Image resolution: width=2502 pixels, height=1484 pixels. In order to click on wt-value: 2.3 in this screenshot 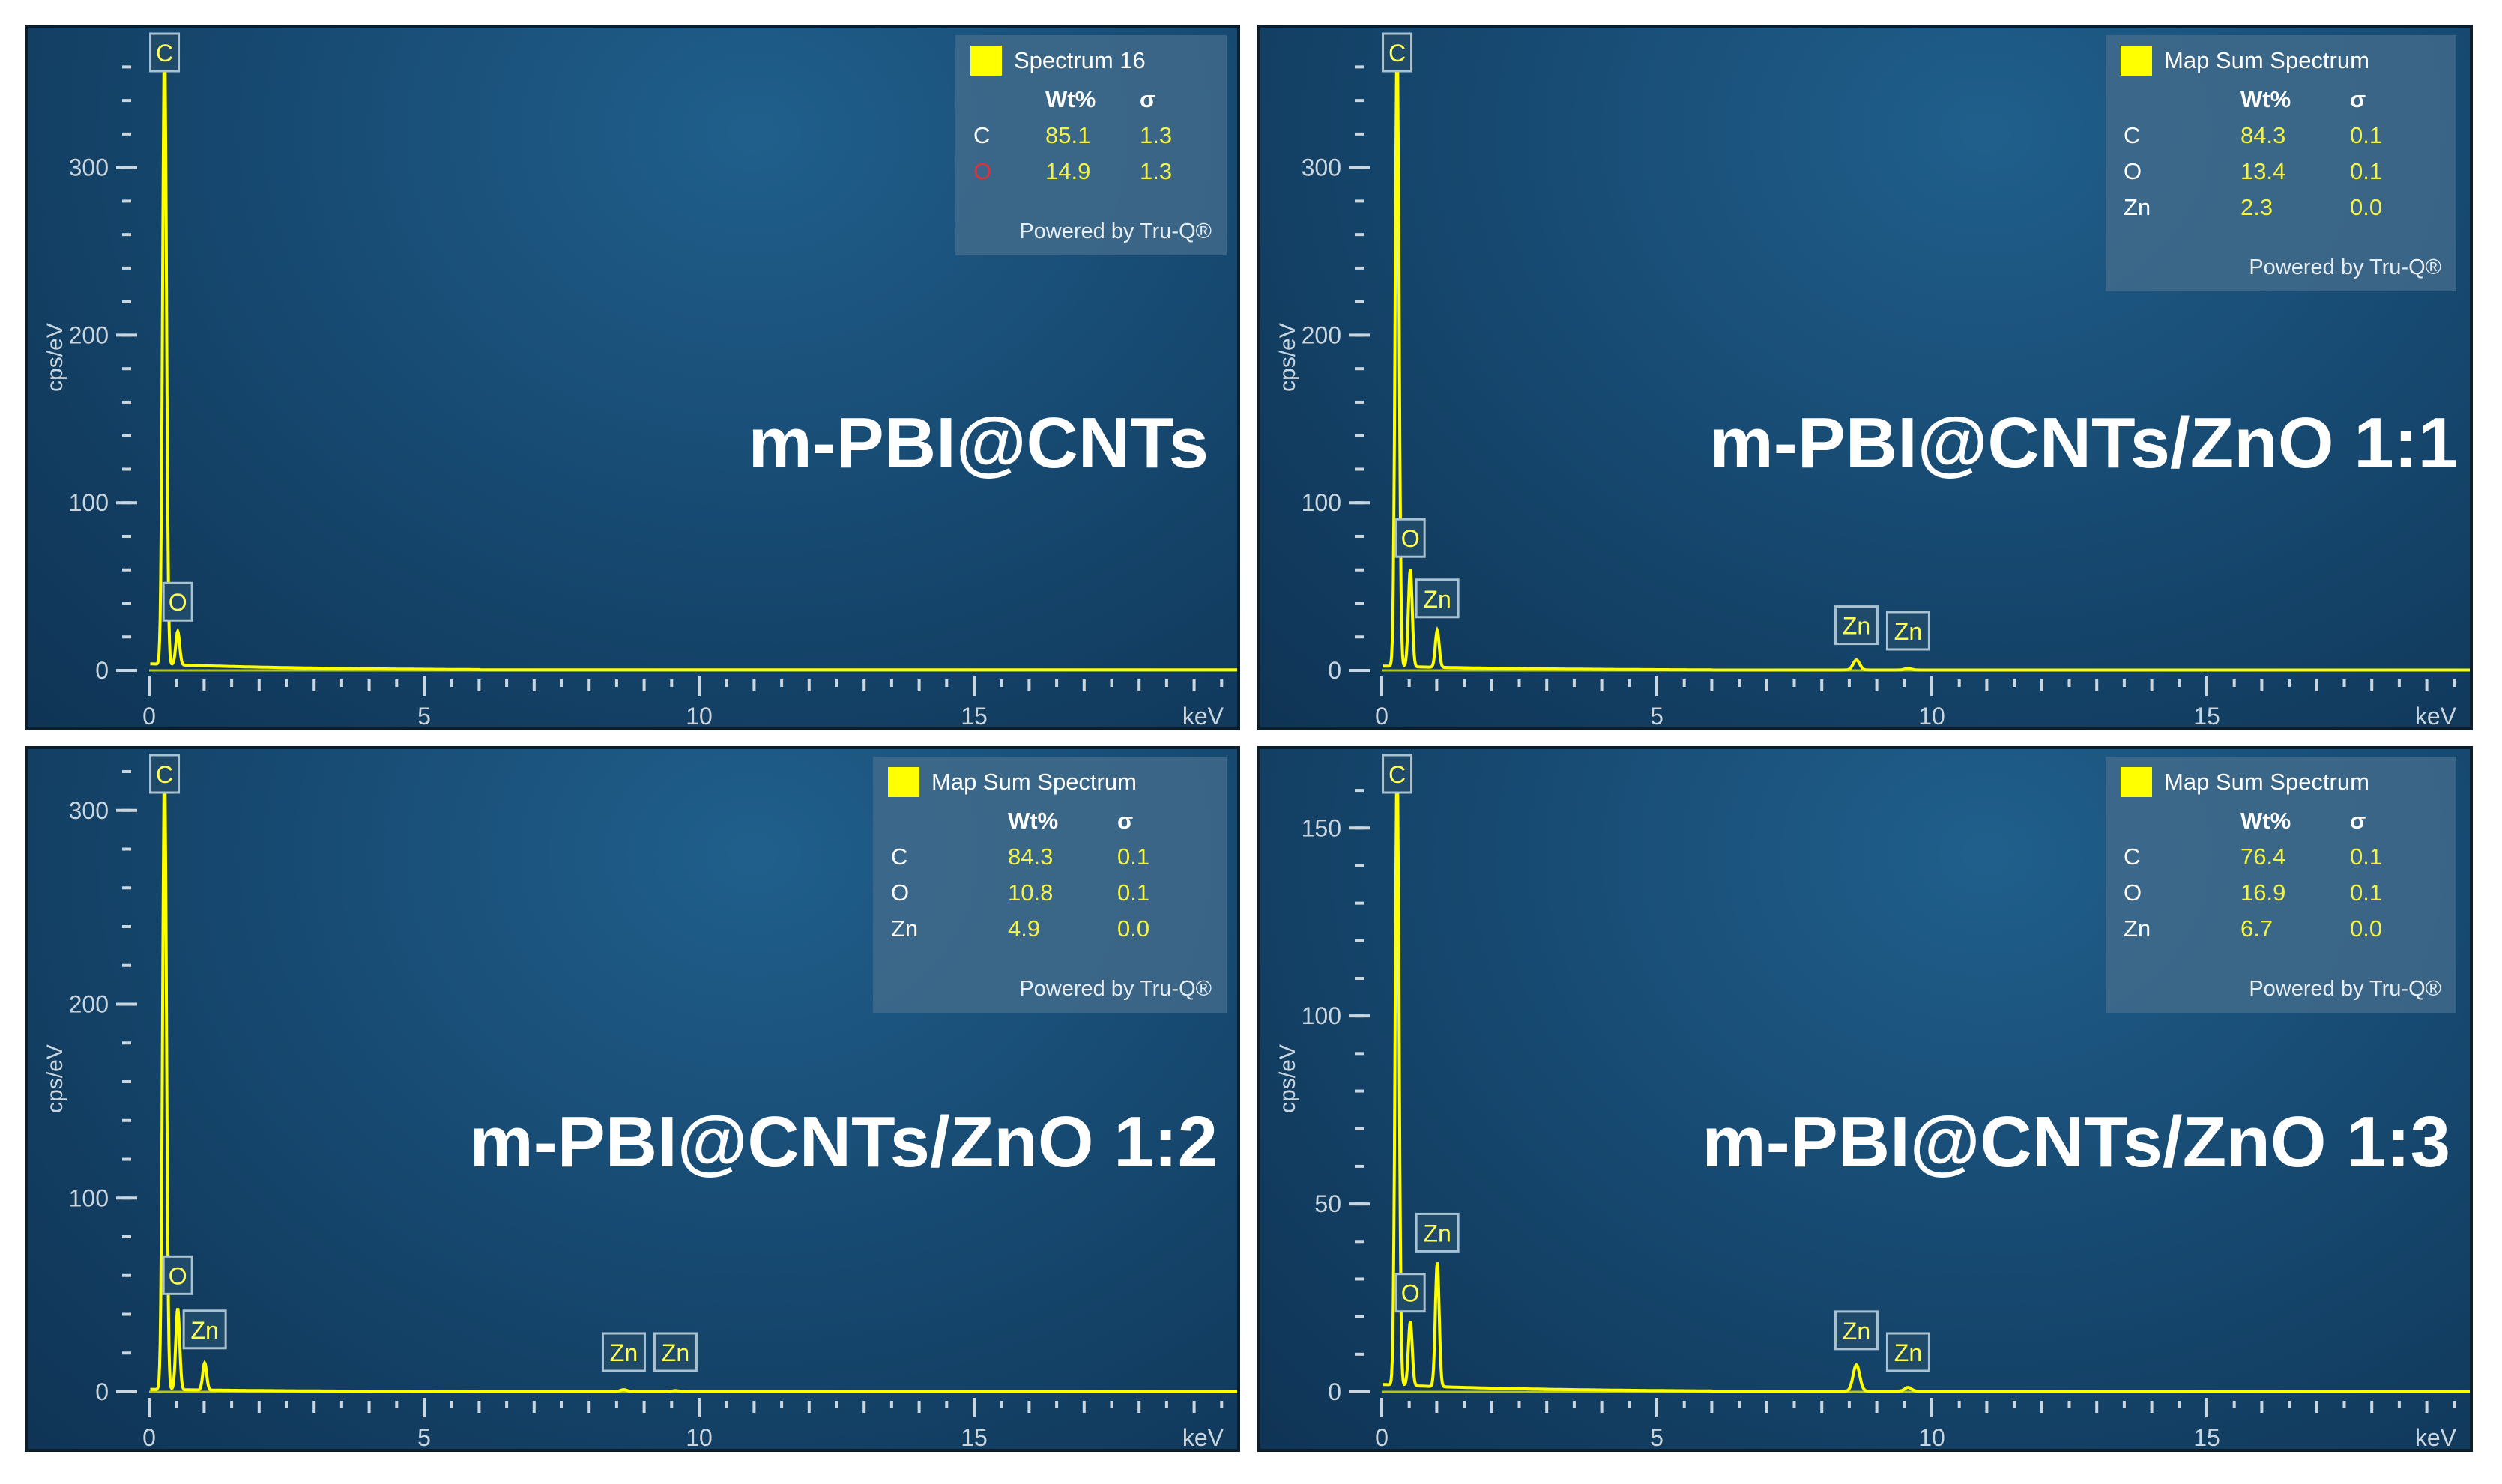, I will do `click(2256, 207)`.